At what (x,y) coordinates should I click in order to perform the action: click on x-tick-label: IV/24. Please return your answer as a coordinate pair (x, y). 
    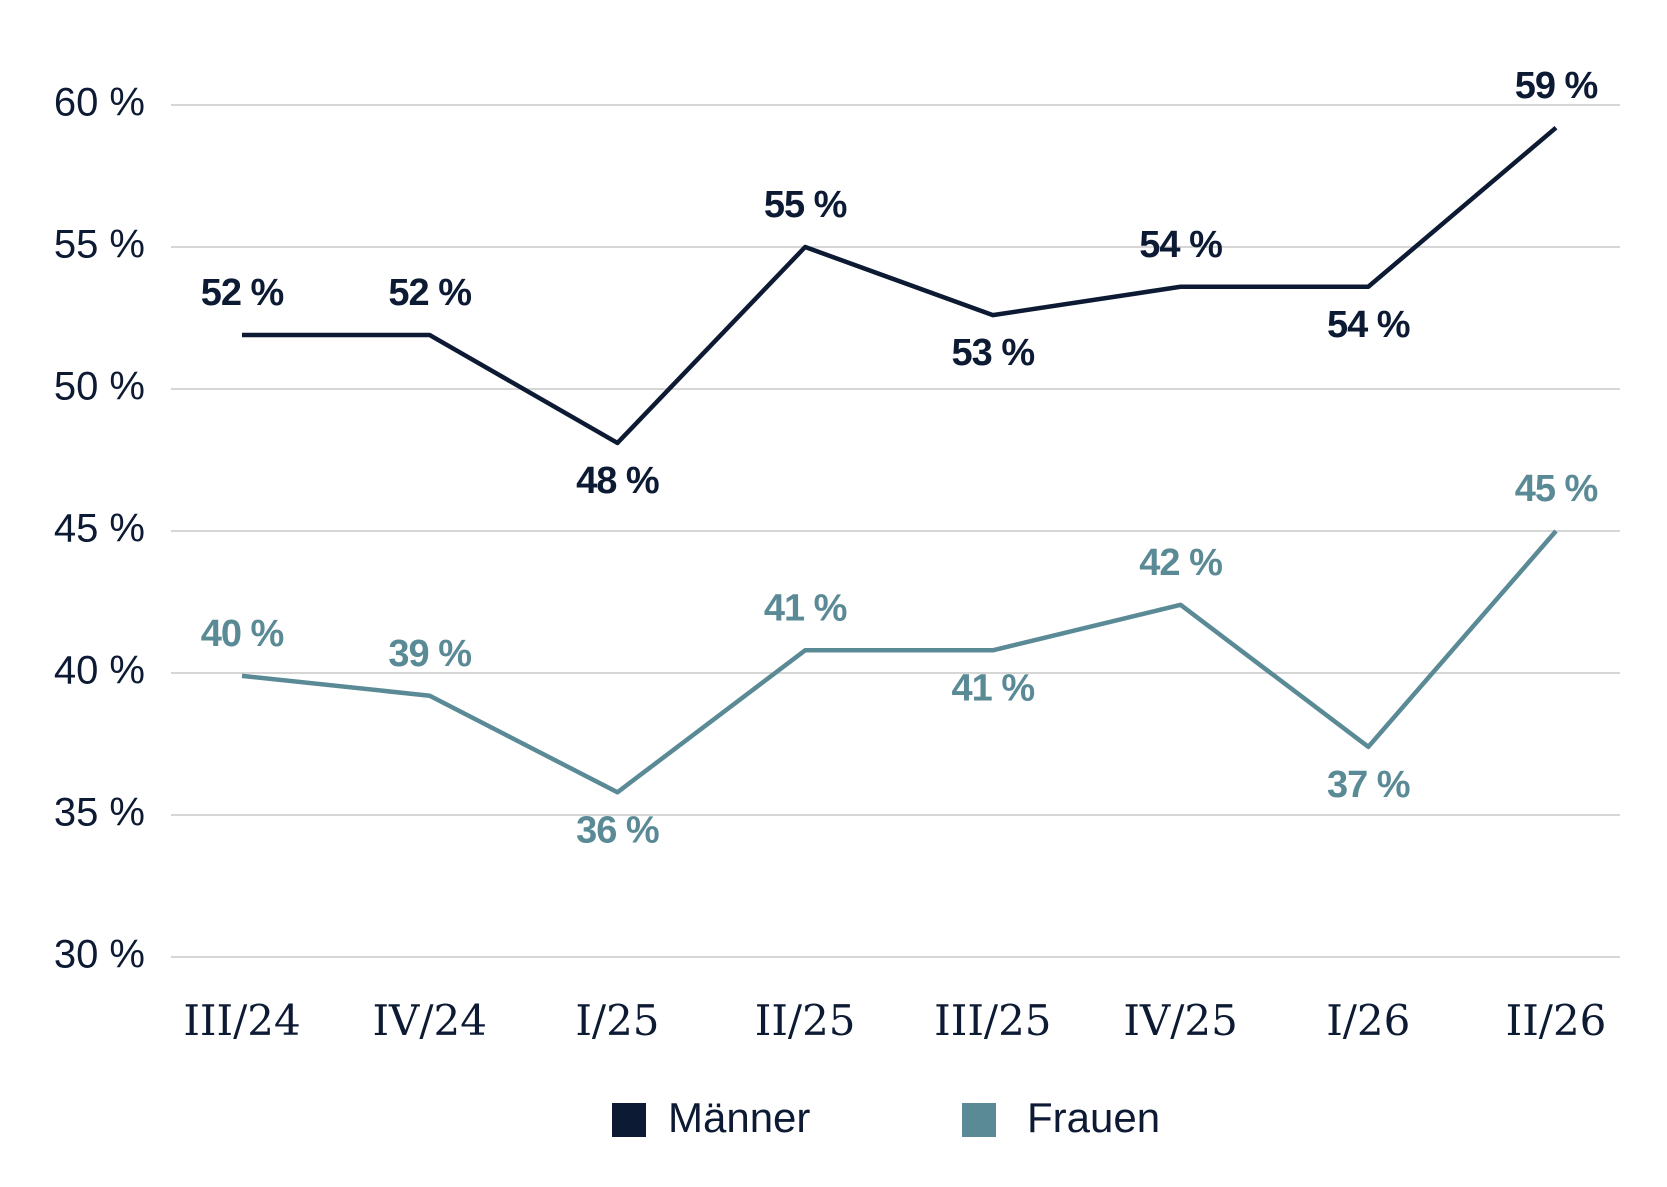
    Looking at the image, I should click on (429, 1020).